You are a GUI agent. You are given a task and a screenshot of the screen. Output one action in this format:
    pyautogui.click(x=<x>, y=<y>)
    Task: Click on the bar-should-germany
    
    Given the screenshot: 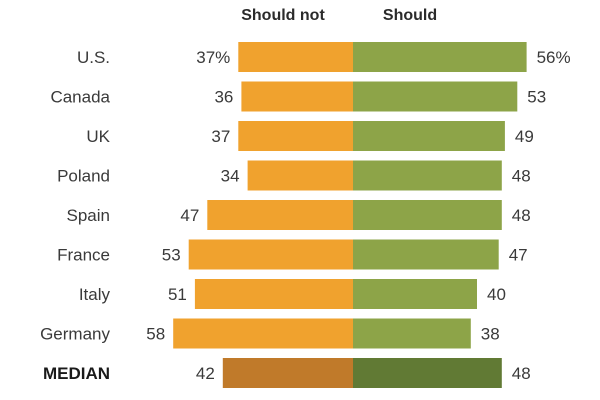 What is the action you would take?
    pyautogui.click(x=412, y=333)
    